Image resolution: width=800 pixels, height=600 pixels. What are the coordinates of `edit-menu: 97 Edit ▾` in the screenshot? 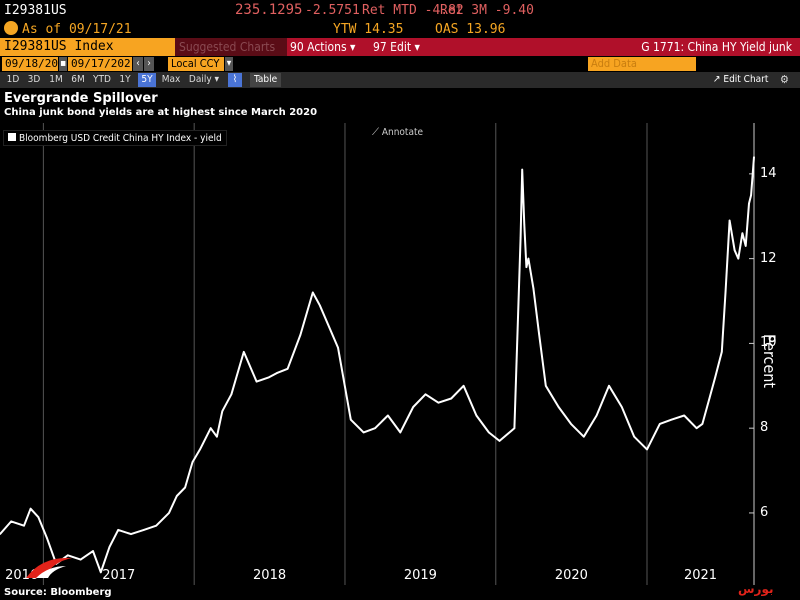 It's located at (396, 47).